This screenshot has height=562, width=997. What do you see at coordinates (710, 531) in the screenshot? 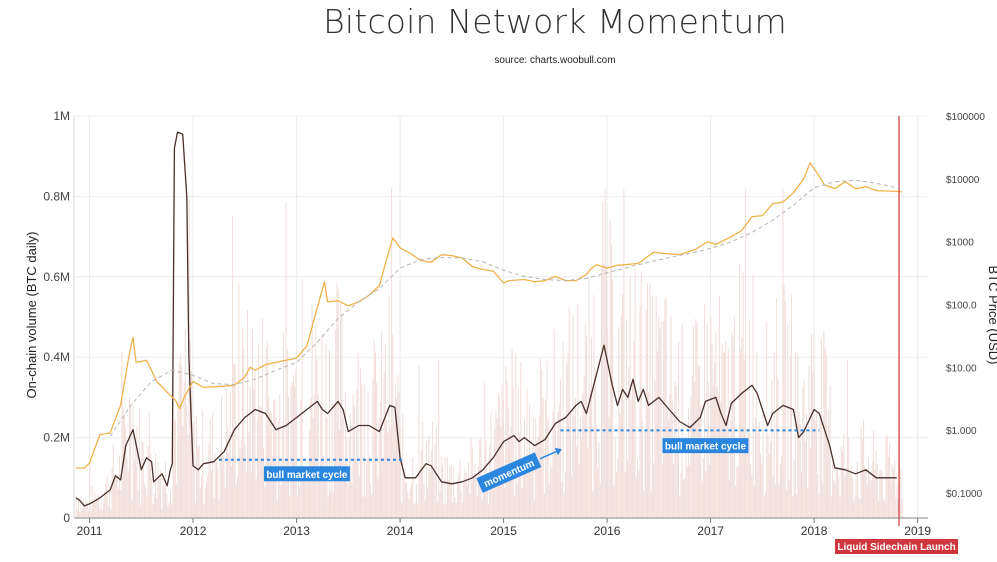
I see `x-tick-label: 2017` at bounding box center [710, 531].